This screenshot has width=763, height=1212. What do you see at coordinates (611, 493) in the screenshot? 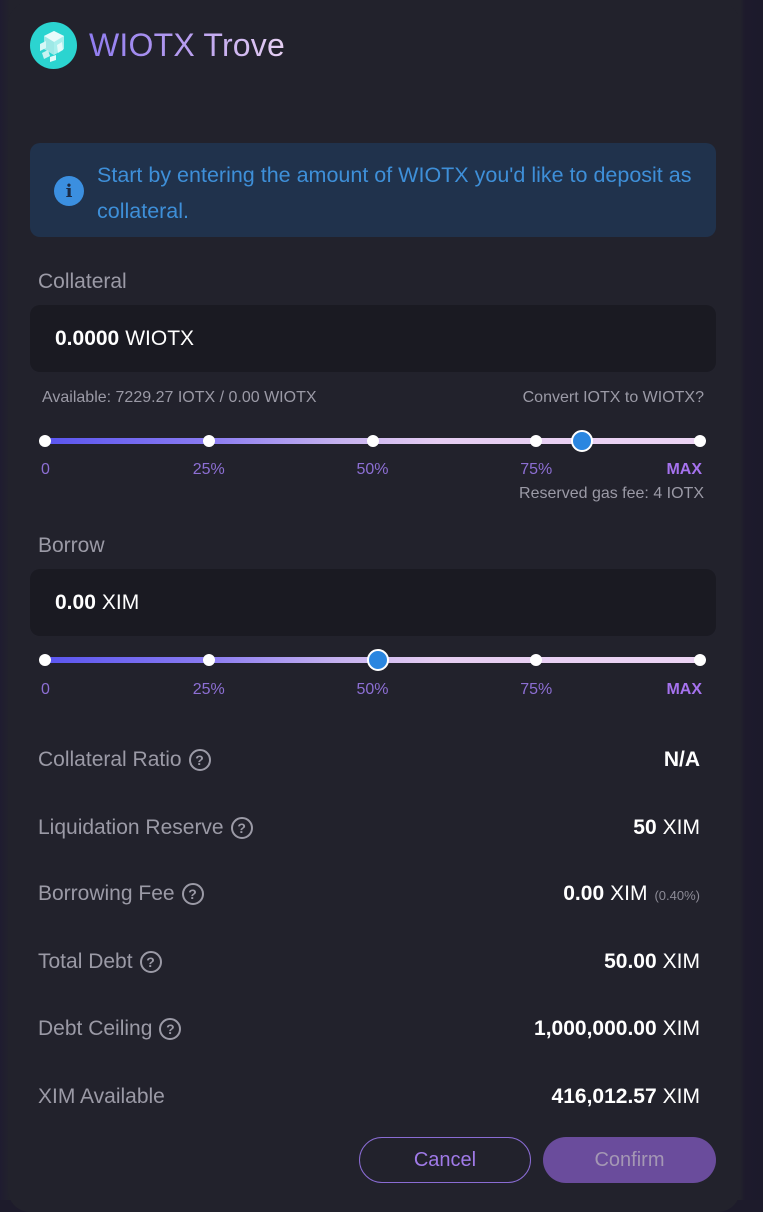
I see `reserved-gas-fee: Reserved gas fee: 4 IOTX` at bounding box center [611, 493].